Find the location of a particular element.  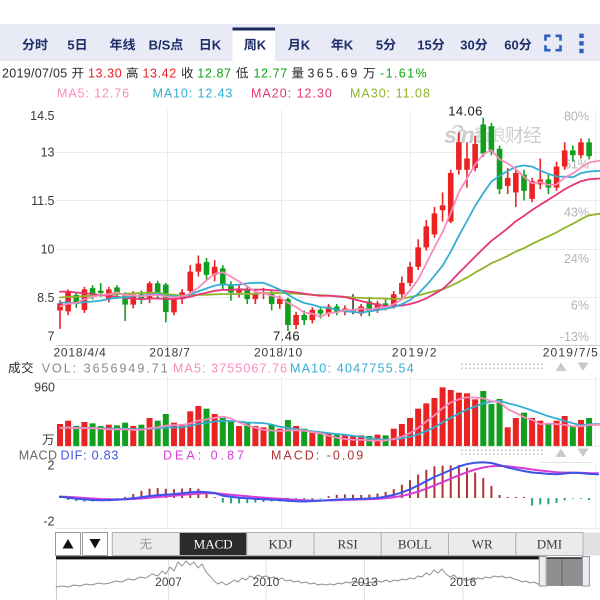

svg-text: MA5: 3755067.76 is located at coordinates (230, 368).